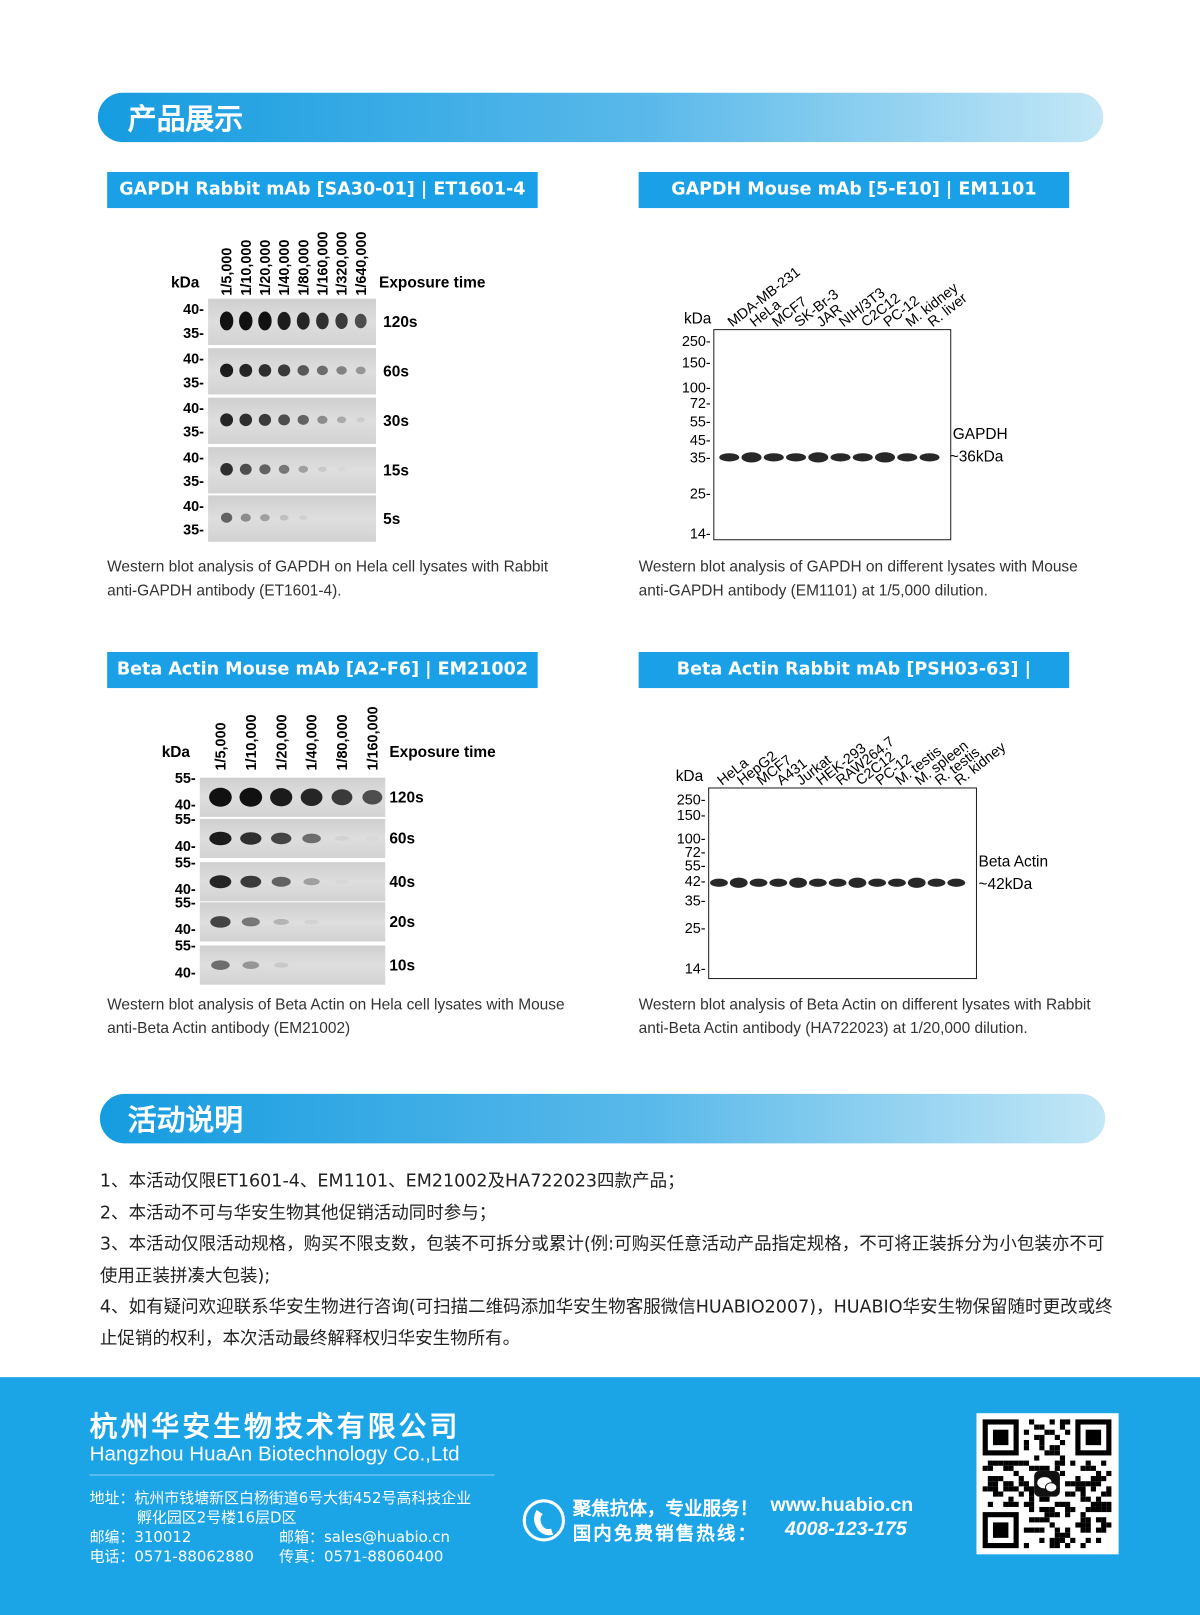  What do you see at coordinates (266, 268) in the screenshot?
I see `lane-label: 1/20,000` at bounding box center [266, 268].